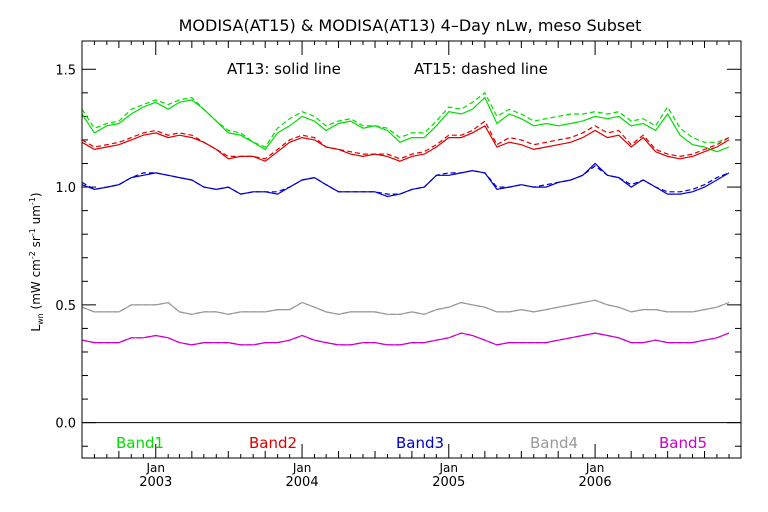  Describe the element at coordinates (405, 143) in the screenshot. I see `series-line-band2-at13` at that location.